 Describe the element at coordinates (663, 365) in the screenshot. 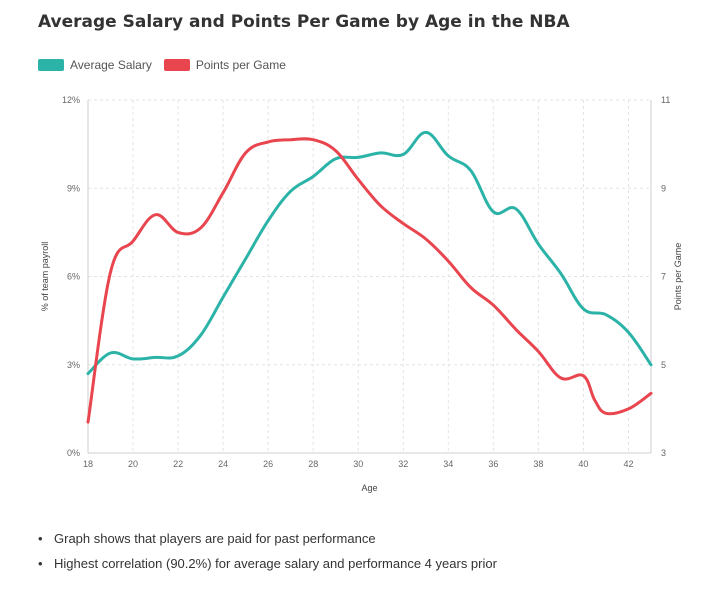

I see `y-right-tick-label: 5` at that location.